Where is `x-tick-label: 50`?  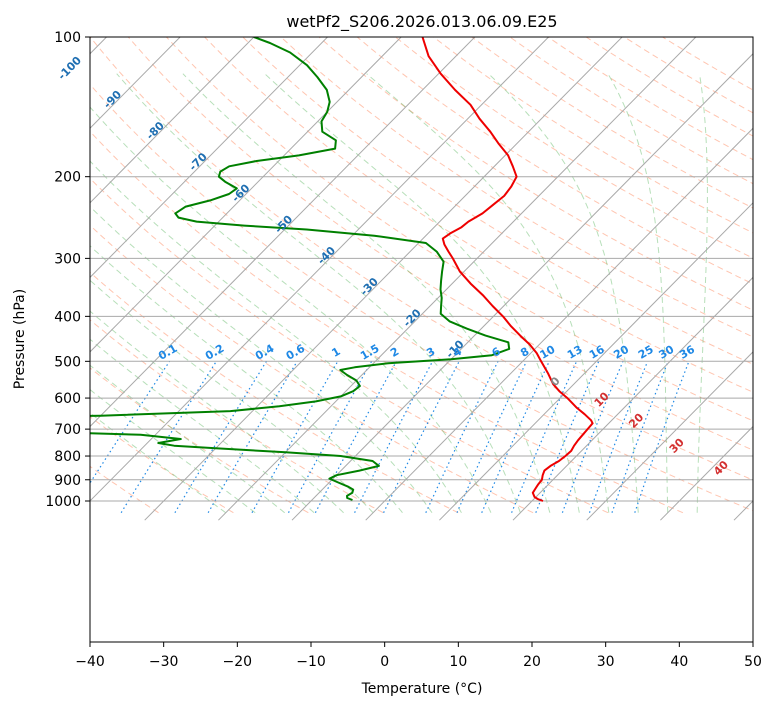 x-tick-label: 50 is located at coordinates (753, 662).